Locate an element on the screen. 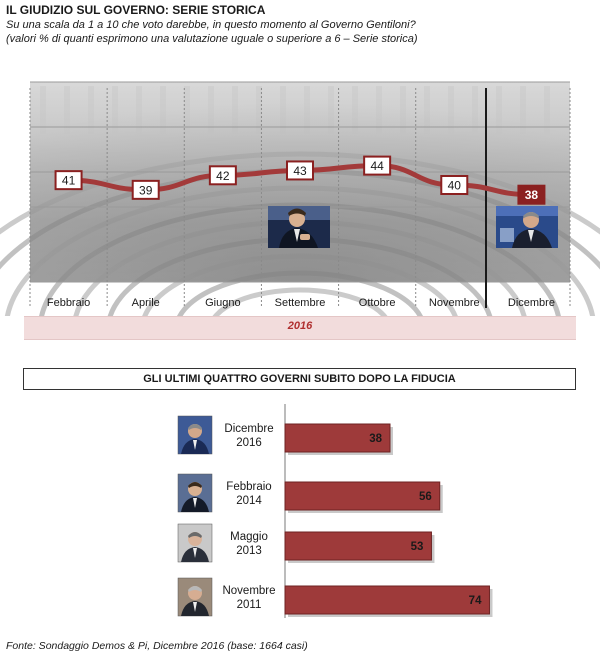 This screenshot has width=600, height=662. bar-row-2016: Dicembre 2016 38 is located at coordinates (285, 435).